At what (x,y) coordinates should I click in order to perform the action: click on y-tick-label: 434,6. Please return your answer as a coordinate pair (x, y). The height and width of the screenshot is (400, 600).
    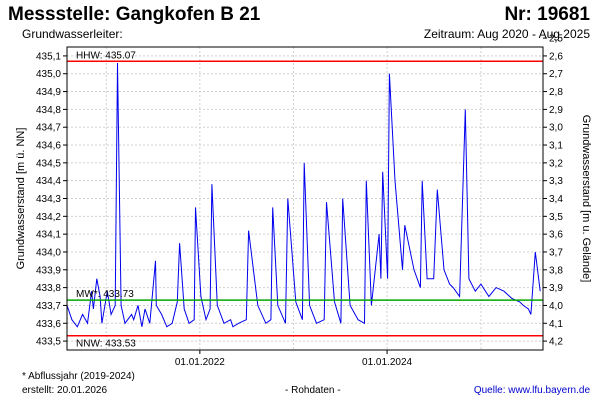
    Looking at the image, I should click on (48, 146).